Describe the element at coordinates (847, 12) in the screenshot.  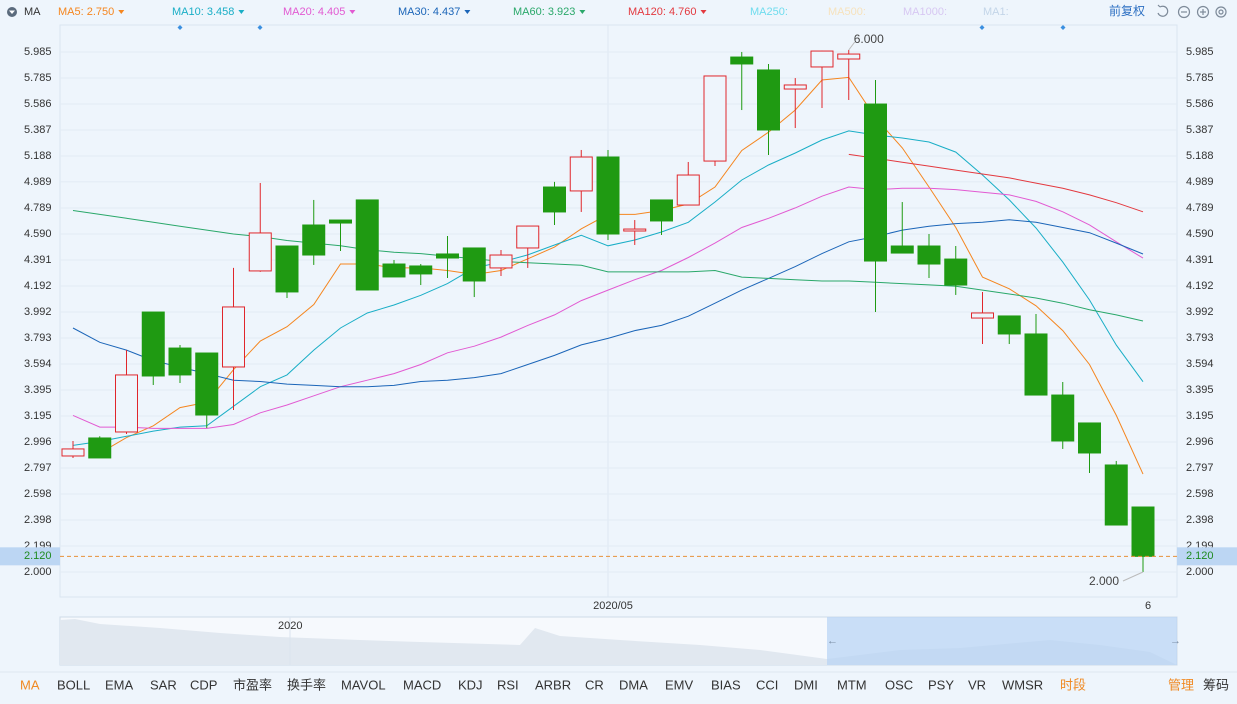
I see `legend-entry-inactive: MA500:` at that location.